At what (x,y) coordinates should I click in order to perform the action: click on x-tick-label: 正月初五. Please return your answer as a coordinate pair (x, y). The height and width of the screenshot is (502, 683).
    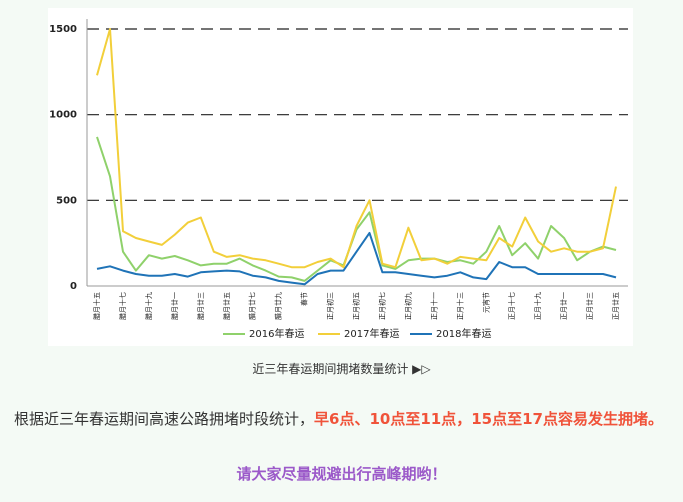
    Looking at the image, I should click on (356, 306).